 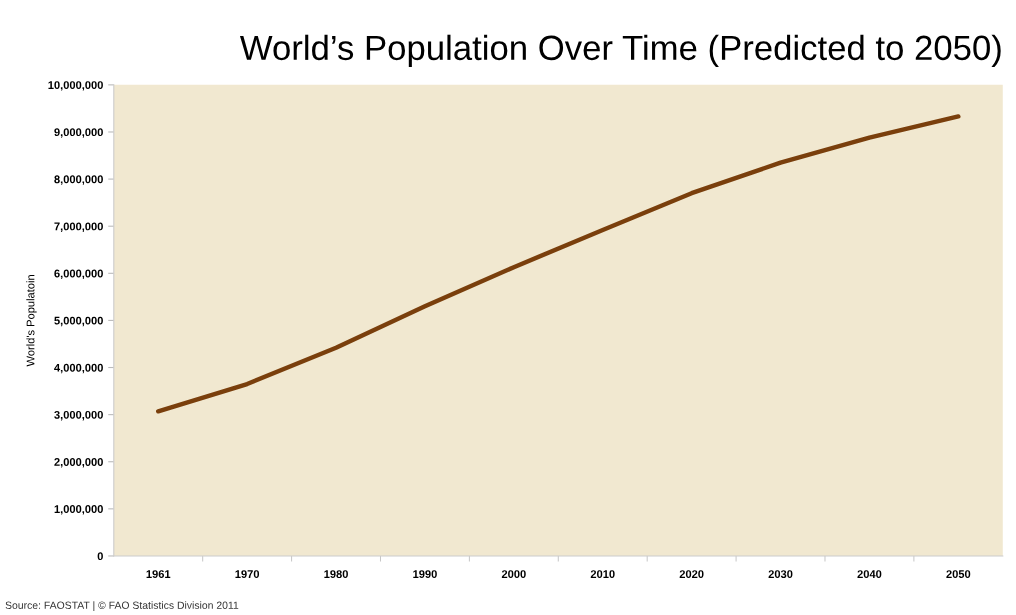 What do you see at coordinates (75, 86) in the screenshot?
I see `y-tick-label: 10,000,000` at bounding box center [75, 86].